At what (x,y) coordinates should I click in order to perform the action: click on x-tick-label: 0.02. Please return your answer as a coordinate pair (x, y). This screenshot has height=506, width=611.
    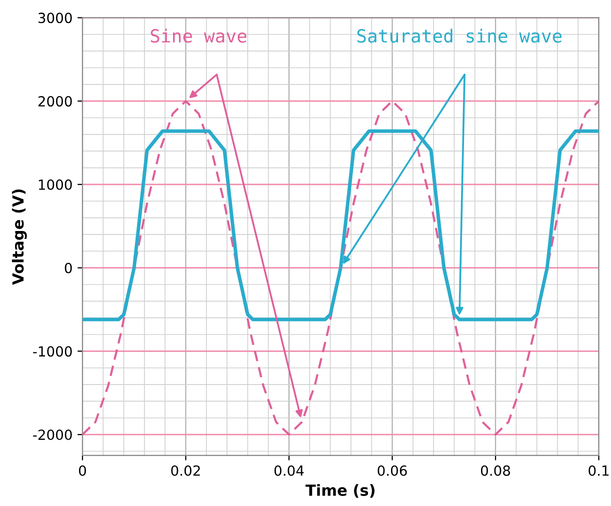
    Looking at the image, I should click on (185, 470).